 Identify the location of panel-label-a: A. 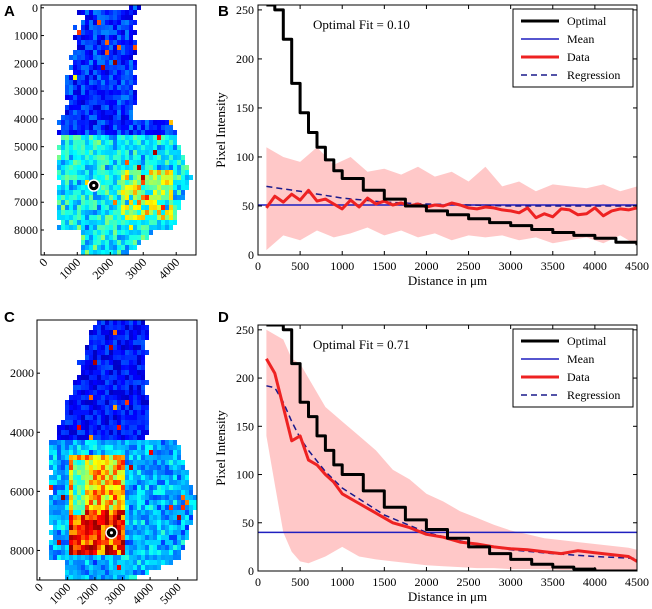
(9, 11).